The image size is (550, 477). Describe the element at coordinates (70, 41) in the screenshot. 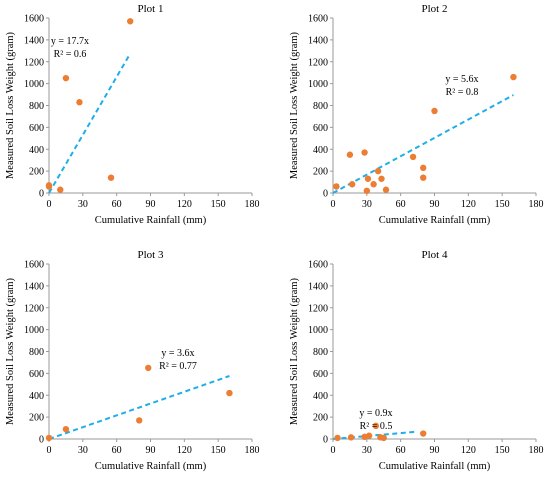

I see `trend-equation: y = 17.7x` at that location.